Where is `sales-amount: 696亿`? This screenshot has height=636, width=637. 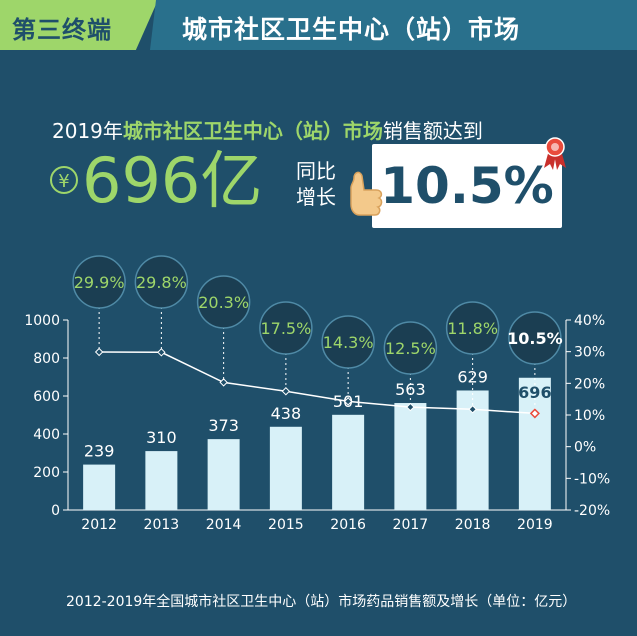
sales-amount: 696亿 is located at coordinates (172, 180).